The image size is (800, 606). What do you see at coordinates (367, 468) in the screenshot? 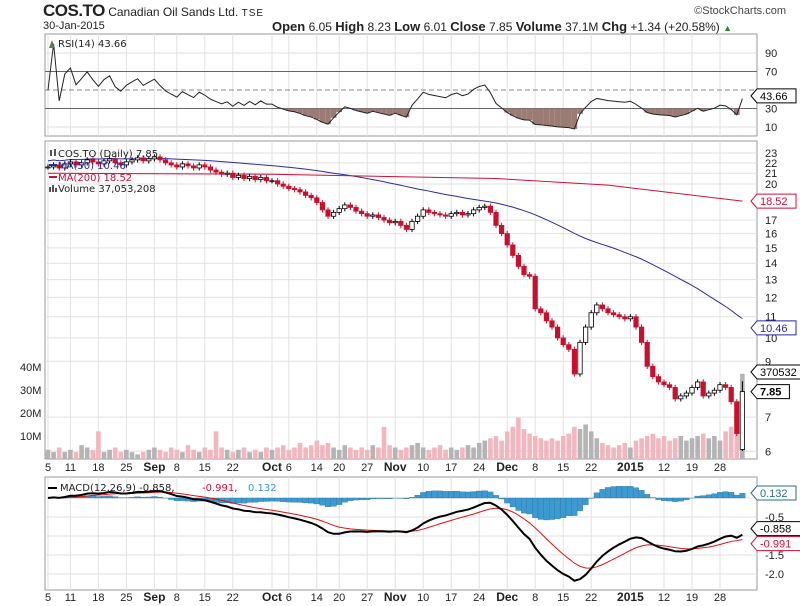
I see `x-tick-label: 27` at bounding box center [367, 468].